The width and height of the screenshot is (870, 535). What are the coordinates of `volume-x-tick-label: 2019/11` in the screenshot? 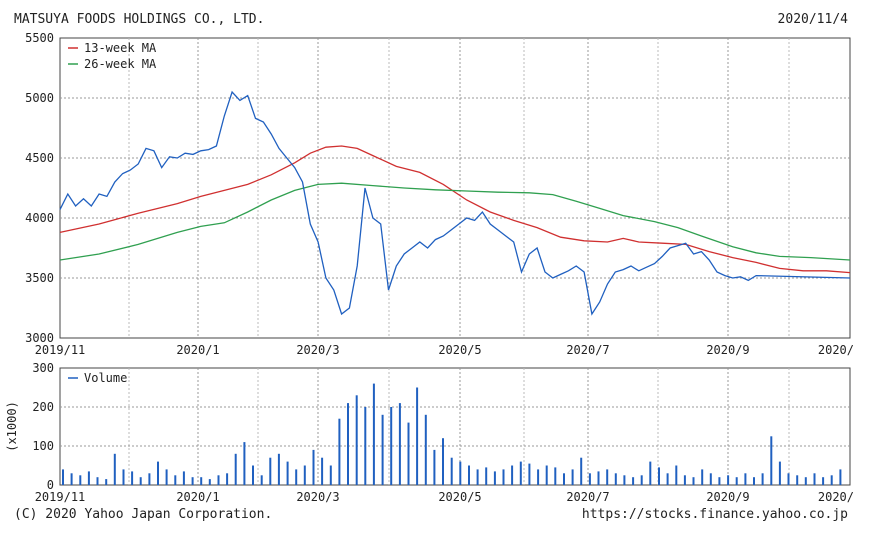 It's located at (60, 497).